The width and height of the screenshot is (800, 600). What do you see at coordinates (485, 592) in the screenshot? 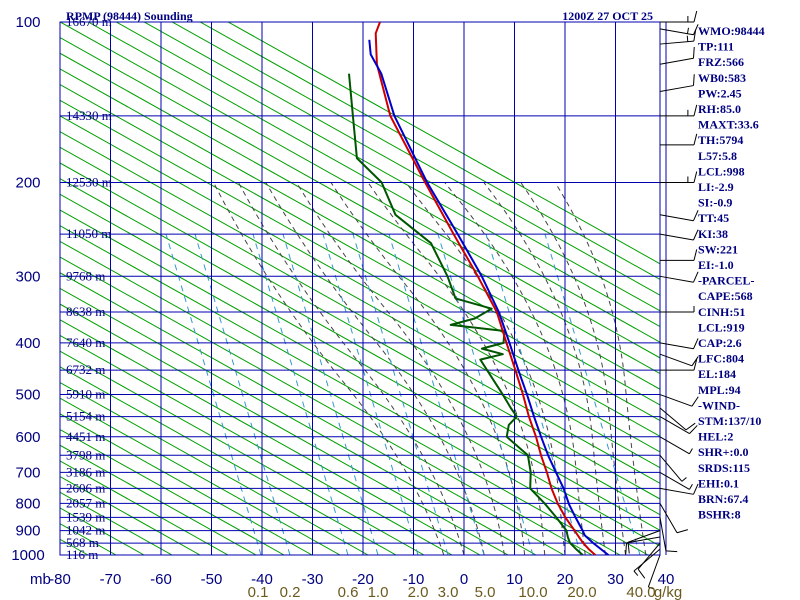
I see `mixing-ratio-label: 5.0` at bounding box center [485, 592].